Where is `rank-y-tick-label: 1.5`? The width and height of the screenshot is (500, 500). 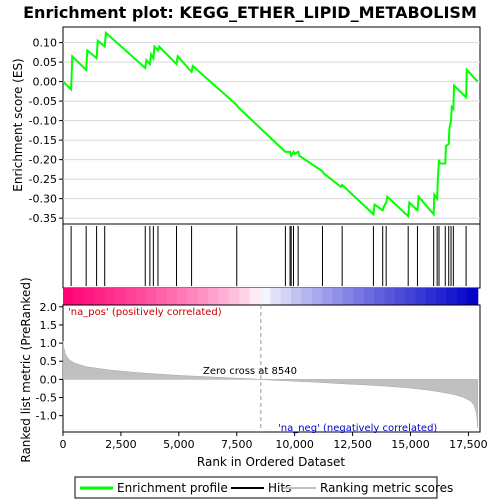
rank-y-tick-label: 1.5 is located at coordinates (49, 325).